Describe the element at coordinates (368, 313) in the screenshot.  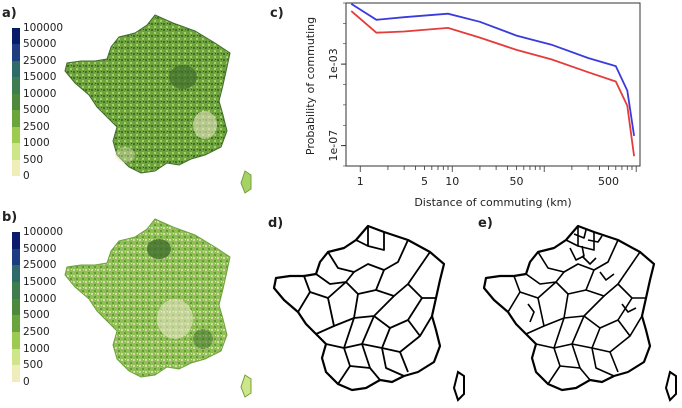
I see `departments-map-d` at that location.